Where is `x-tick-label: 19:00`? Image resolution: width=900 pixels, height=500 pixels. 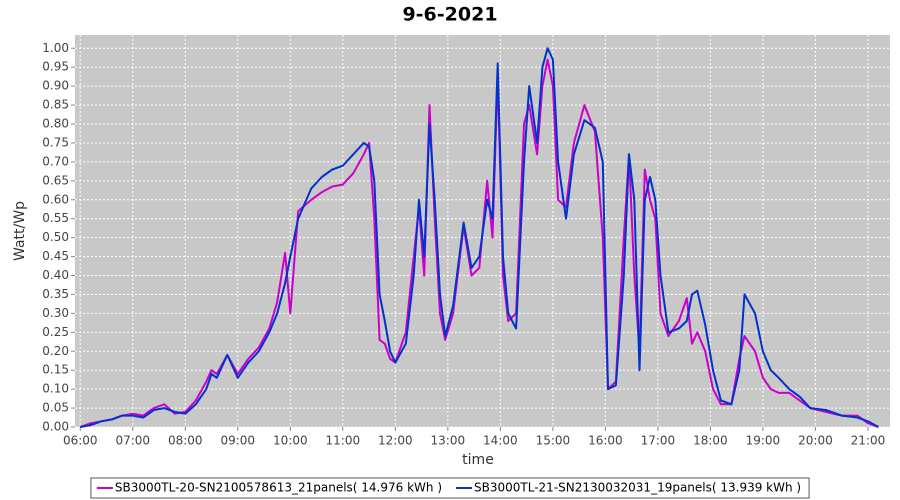 x-tick-label: 19:00 is located at coordinates (763, 441).